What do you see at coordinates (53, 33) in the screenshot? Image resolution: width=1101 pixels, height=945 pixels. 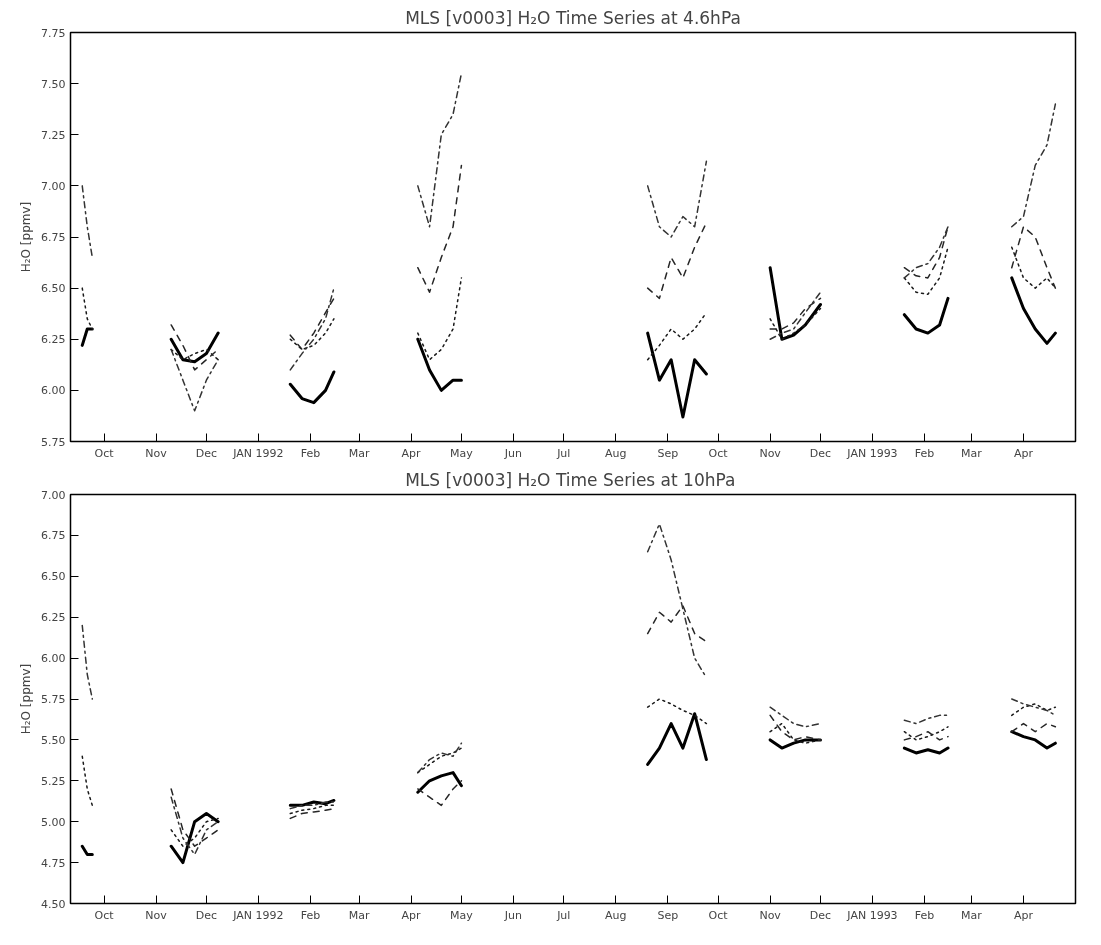 I see `y-tick-label: 7.75` at bounding box center [53, 33].